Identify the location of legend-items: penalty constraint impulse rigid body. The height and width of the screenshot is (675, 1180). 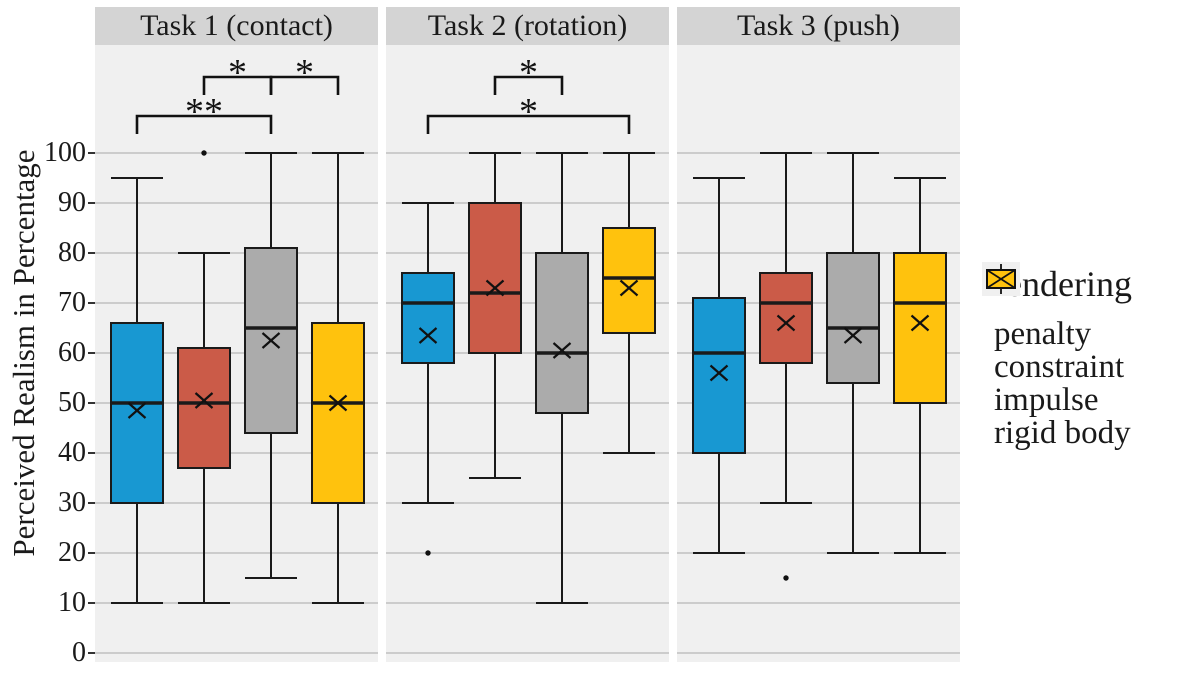
(1081, 356).